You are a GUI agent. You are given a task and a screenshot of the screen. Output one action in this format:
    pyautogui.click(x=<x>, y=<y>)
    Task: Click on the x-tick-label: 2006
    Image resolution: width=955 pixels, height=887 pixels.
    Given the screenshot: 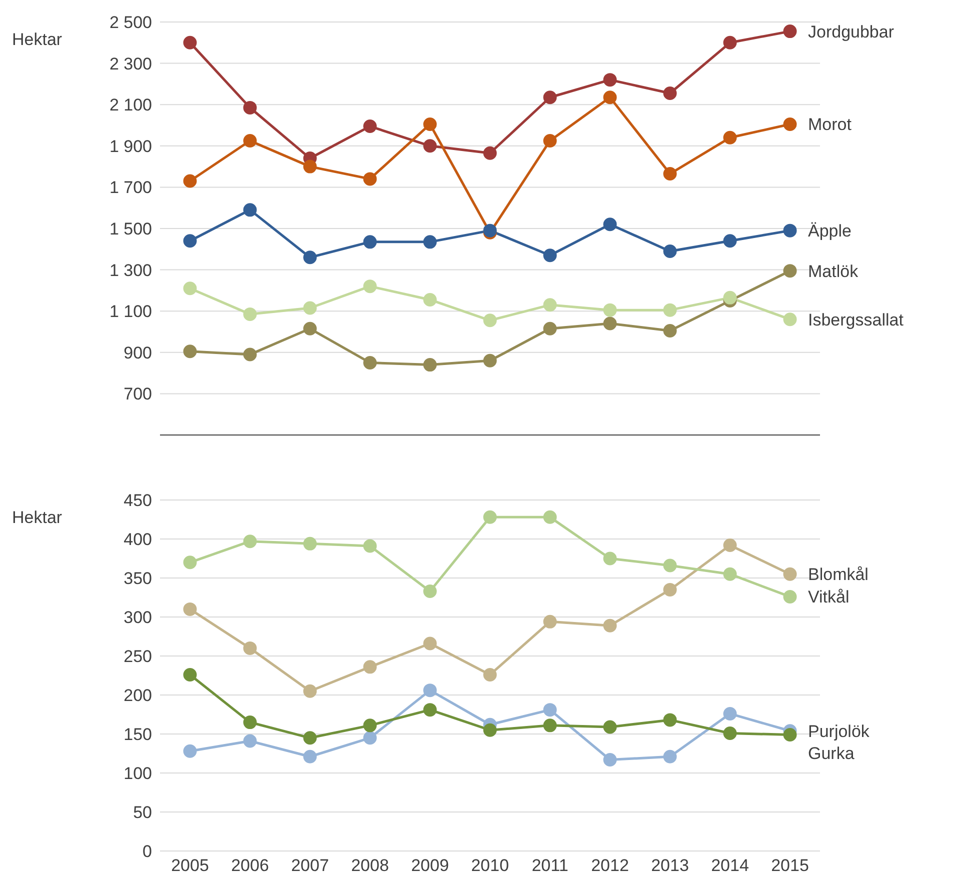 What is the action you would take?
    pyautogui.click(x=250, y=866)
    